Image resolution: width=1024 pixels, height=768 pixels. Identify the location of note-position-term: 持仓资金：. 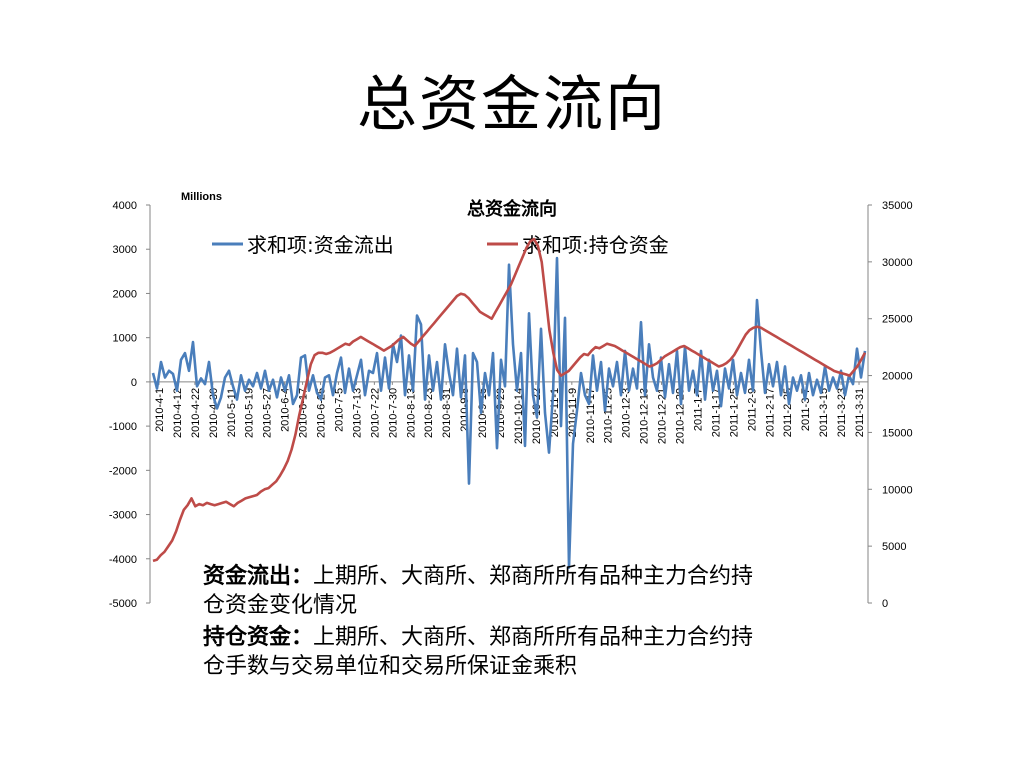
(258, 637).